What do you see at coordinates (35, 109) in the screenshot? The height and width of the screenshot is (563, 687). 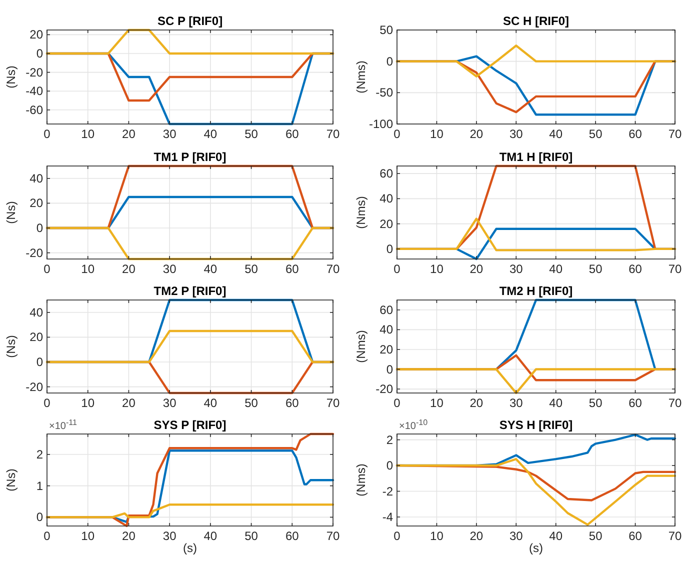 I see `y-tick-label: -60` at bounding box center [35, 109].